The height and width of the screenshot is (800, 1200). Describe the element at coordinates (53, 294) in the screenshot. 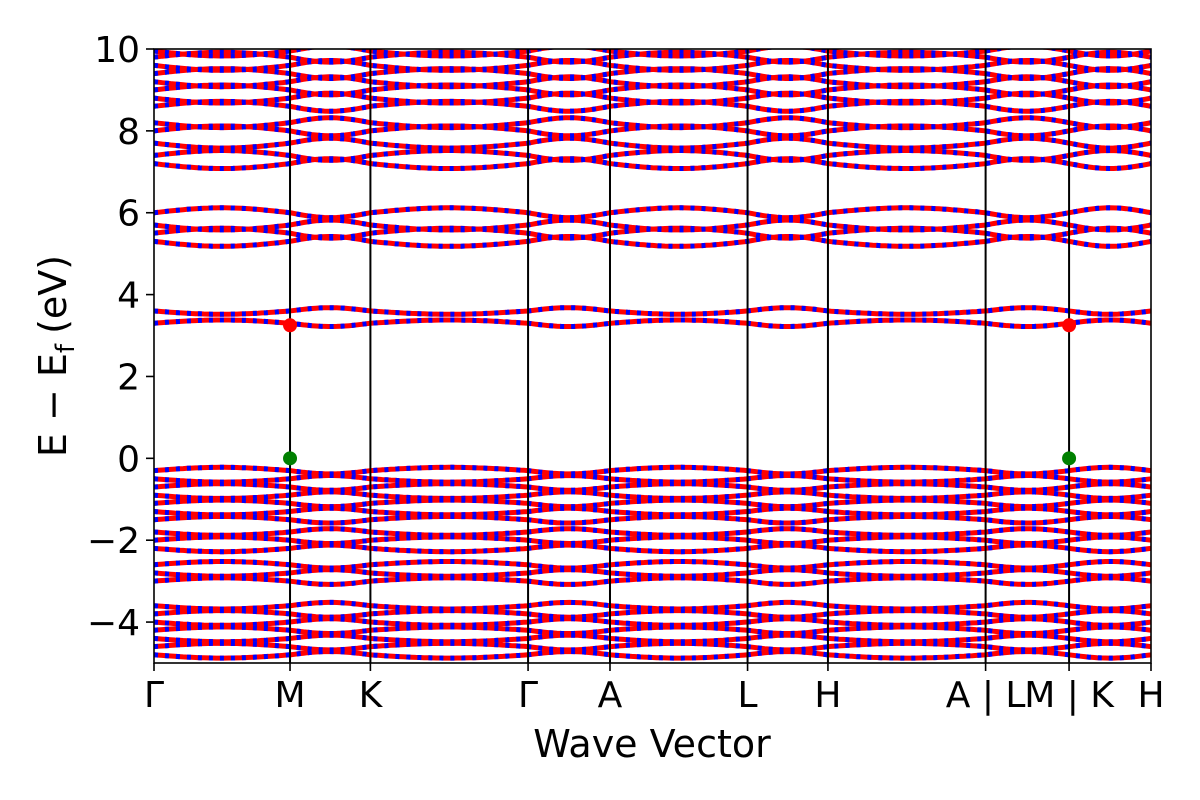

I see `y-axis-title-unit: (eV)` at that location.